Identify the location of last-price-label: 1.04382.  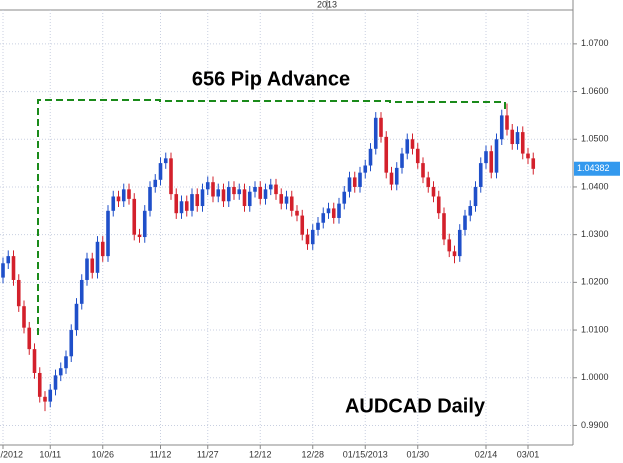
(593, 168).